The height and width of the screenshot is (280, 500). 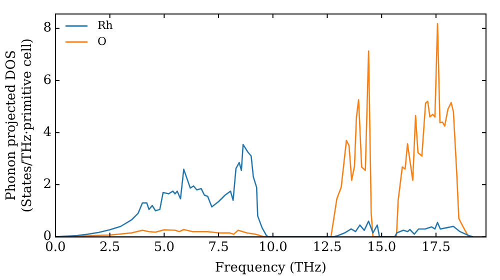 I want to click on x-tick-label: 5.0, so click(x=164, y=247).